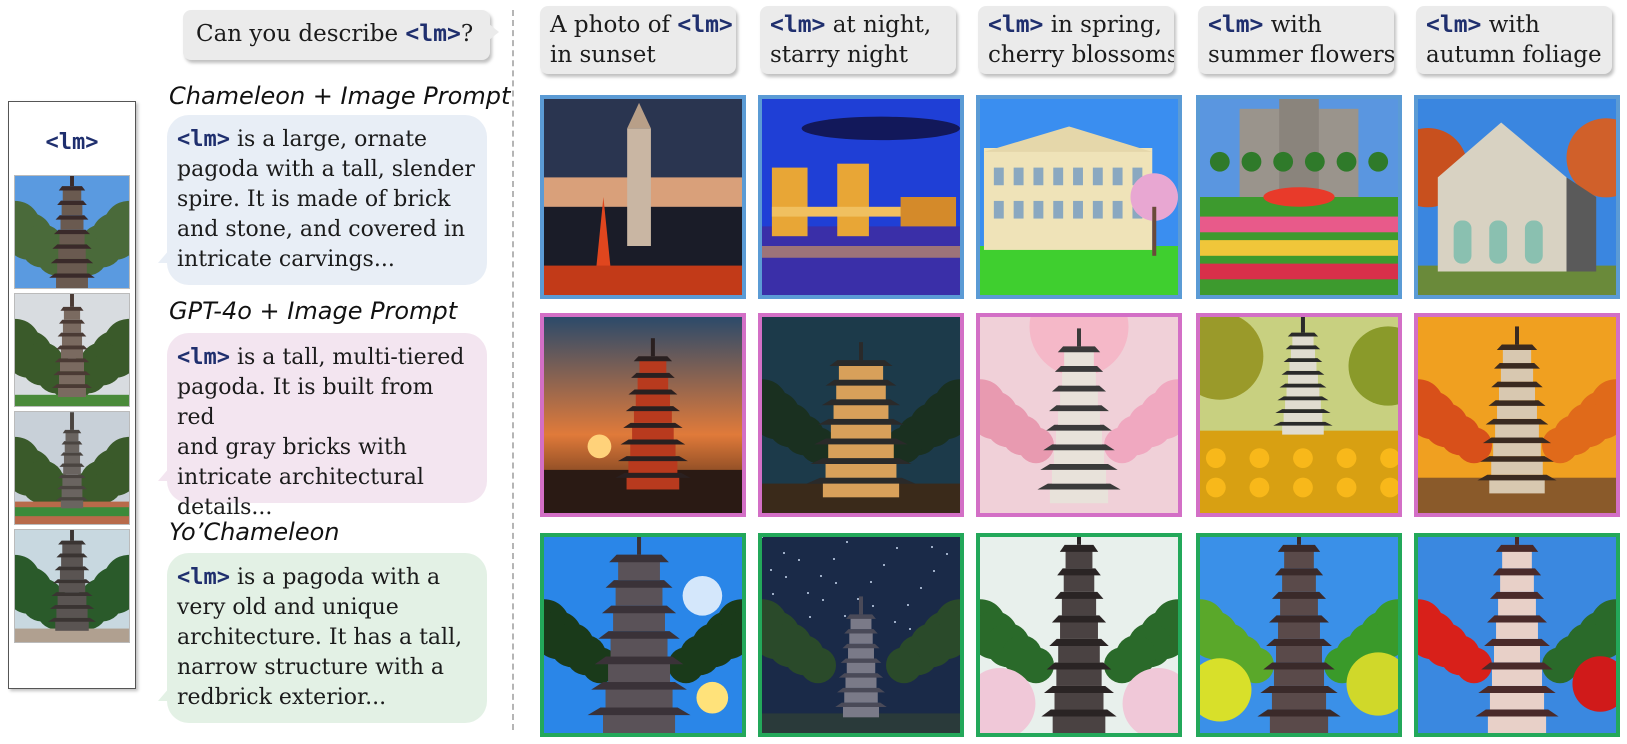 The height and width of the screenshot is (744, 1627). Describe the element at coordinates (1301, 55) in the screenshot. I see `prompt-text: summer flowers` at that location.